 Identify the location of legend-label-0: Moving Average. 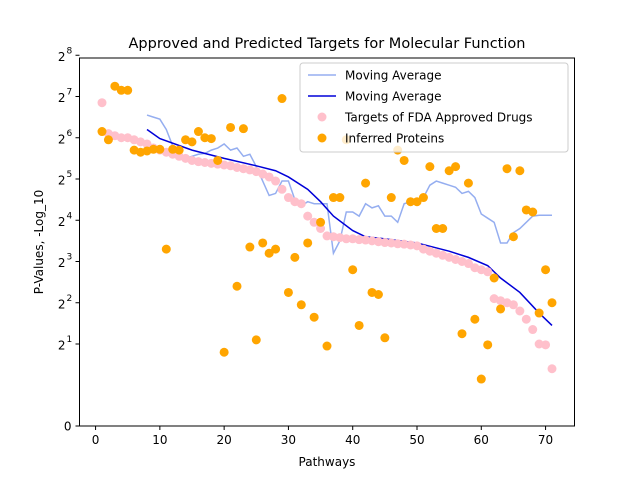
(393, 76).